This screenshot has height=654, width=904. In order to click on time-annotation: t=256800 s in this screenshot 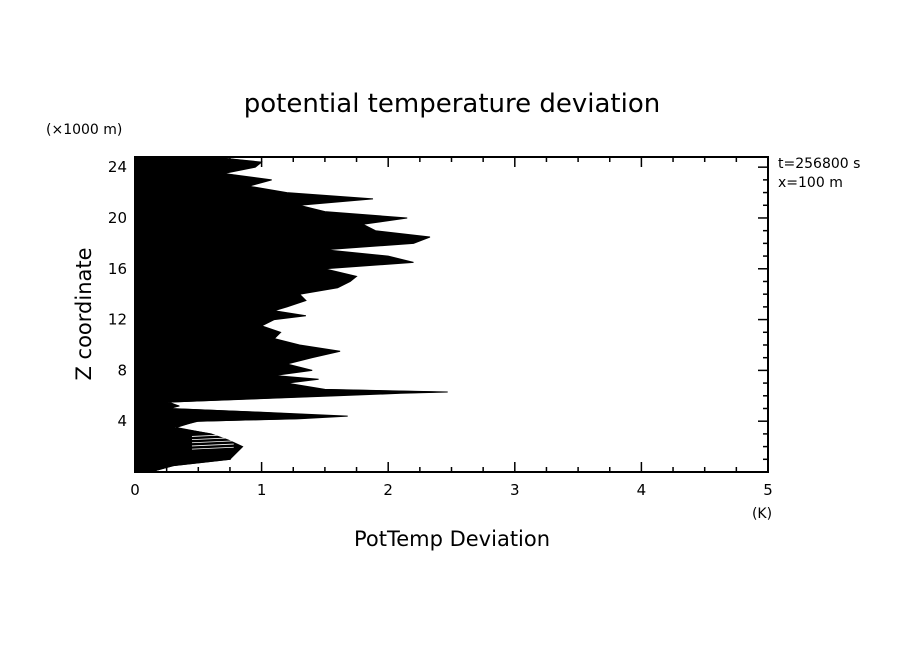, I will do `click(819, 164)`.